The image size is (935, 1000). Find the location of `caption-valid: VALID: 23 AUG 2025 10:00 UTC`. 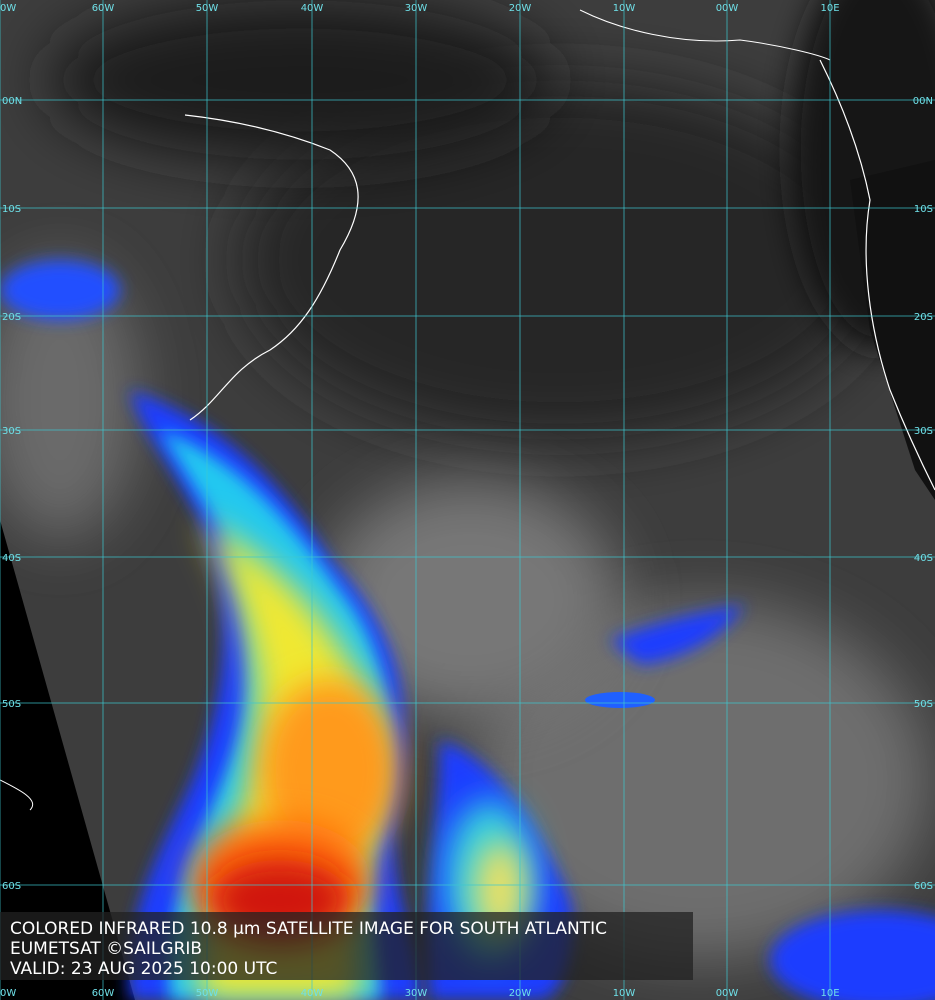

caption-valid: VALID: 23 AUG 2025 10:00 UTC is located at coordinates (143, 969).